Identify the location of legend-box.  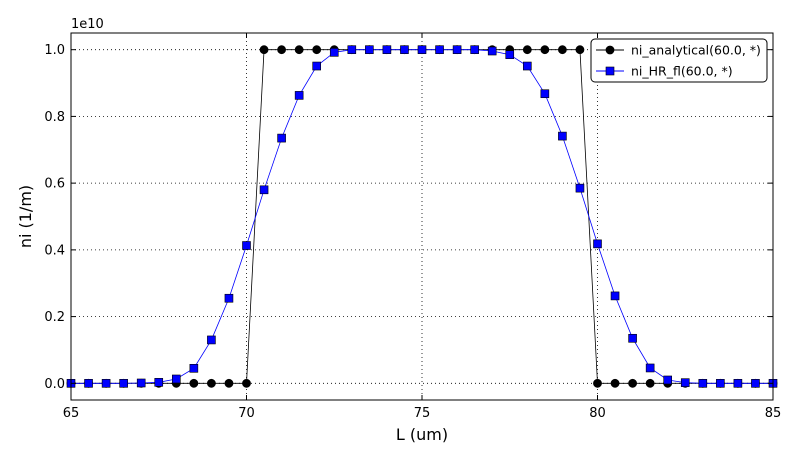
(679, 60).